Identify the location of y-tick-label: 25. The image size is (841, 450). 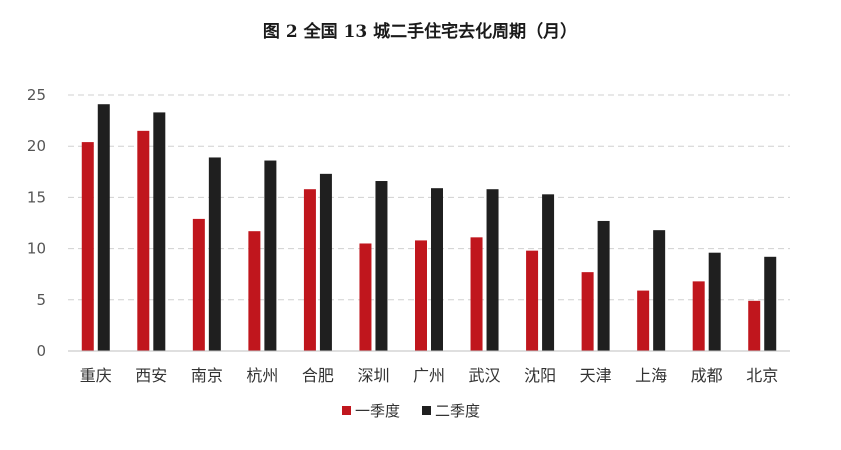
(36, 95).